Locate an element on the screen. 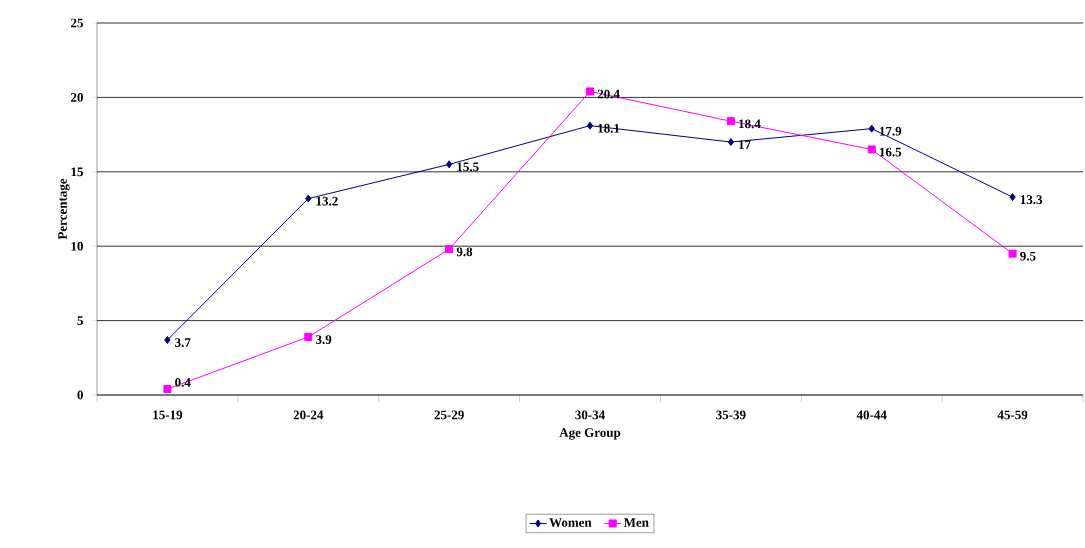 This screenshot has width=1085, height=548. x-tick-label: 20-24 is located at coordinates (308, 415).